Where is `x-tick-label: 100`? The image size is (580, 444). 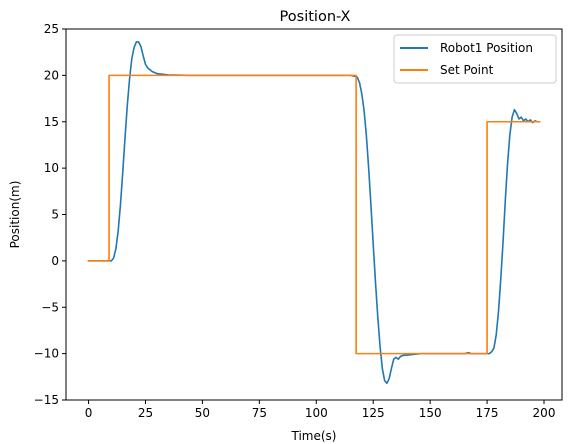
x-tick-label: 100 is located at coordinates (316, 413).